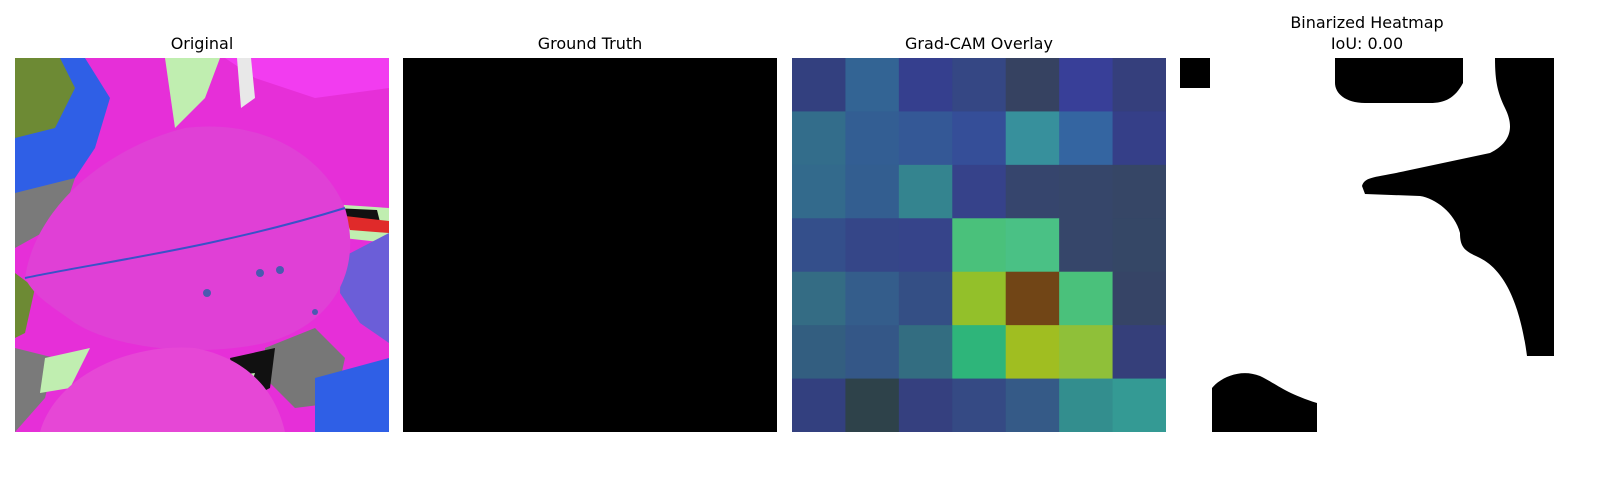 The image size is (1600, 500). Describe the element at coordinates (1367, 22) in the screenshot. I see `binarized-title: Binarized Heatmap` at that location.